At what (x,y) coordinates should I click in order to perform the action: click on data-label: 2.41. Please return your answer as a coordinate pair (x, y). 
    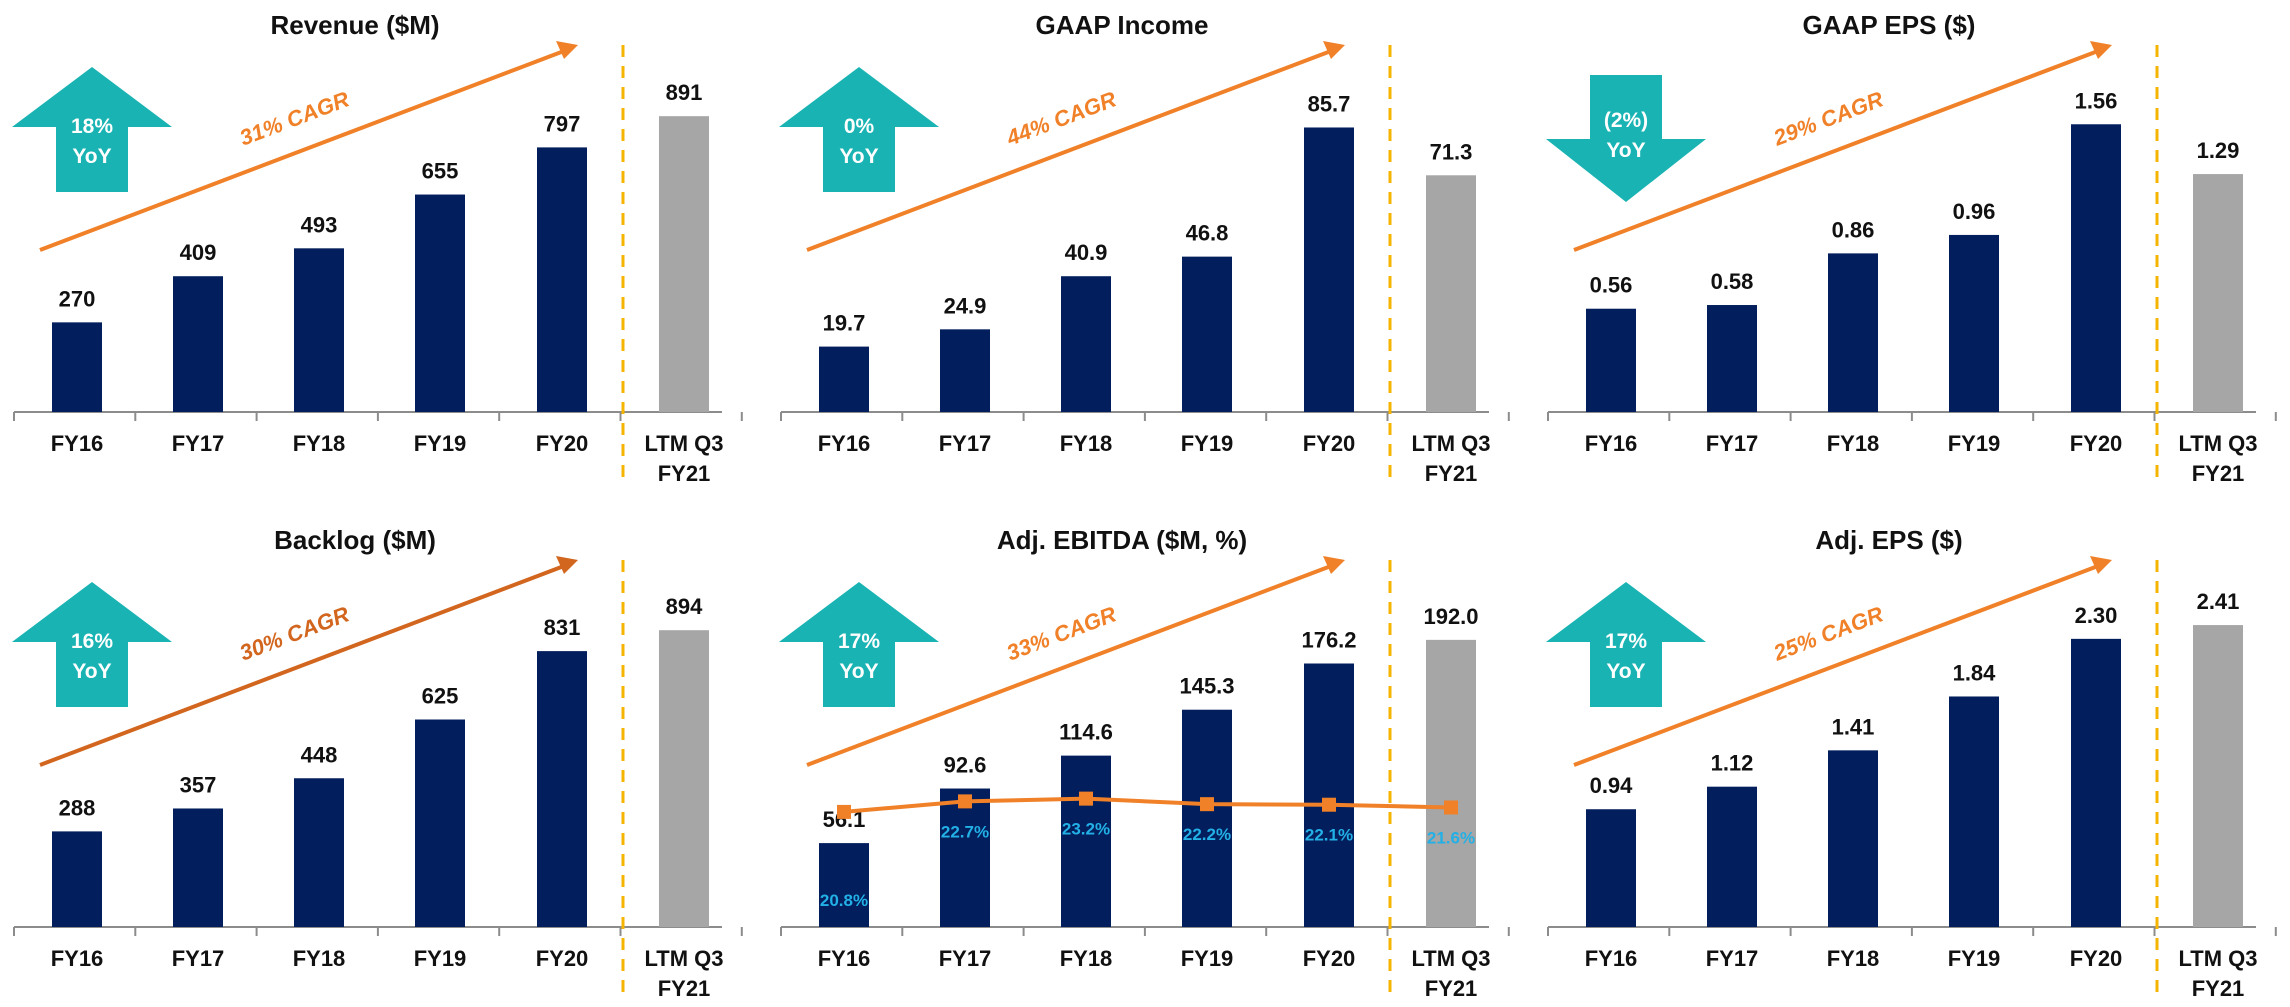
    Looking at the image, I should click on (2218, 601).